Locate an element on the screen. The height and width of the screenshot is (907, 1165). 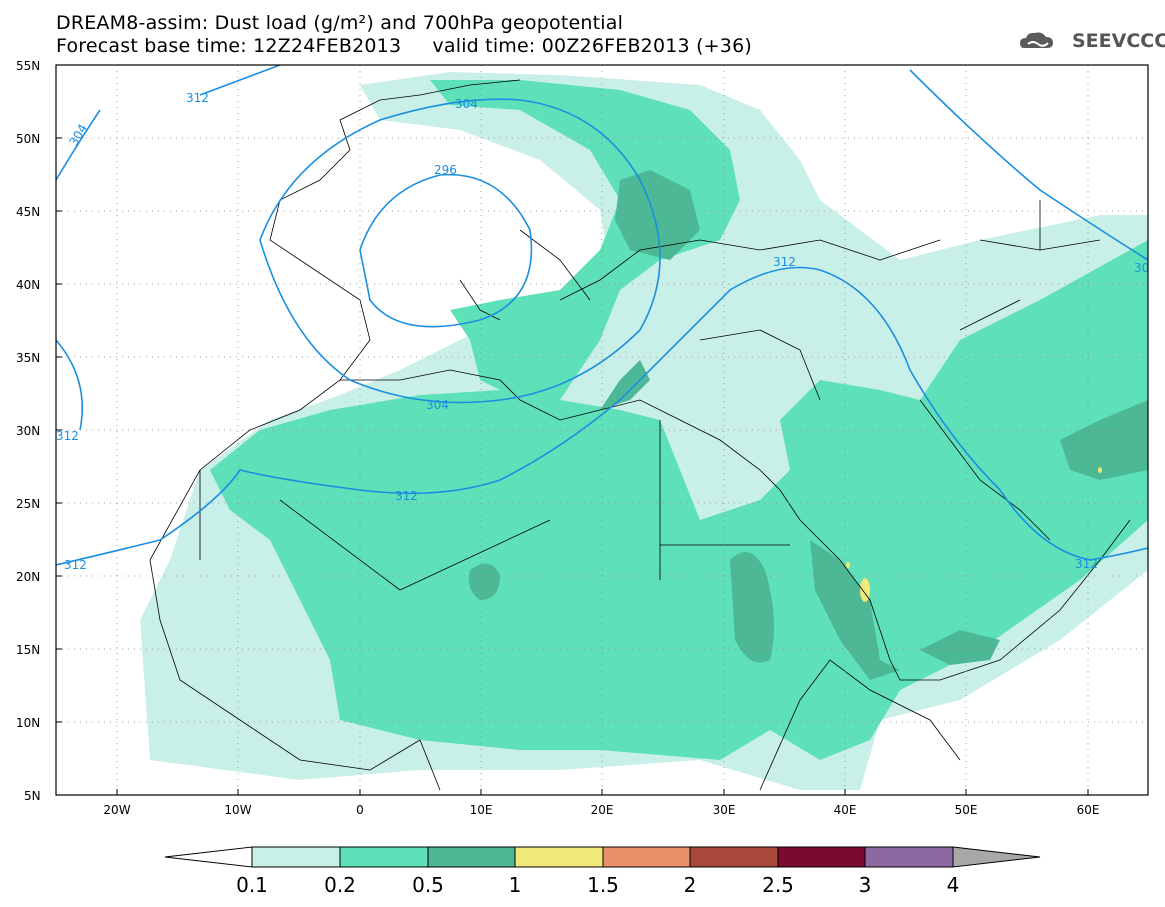
contour-label: 30 is located at coordinates (1141, 268).